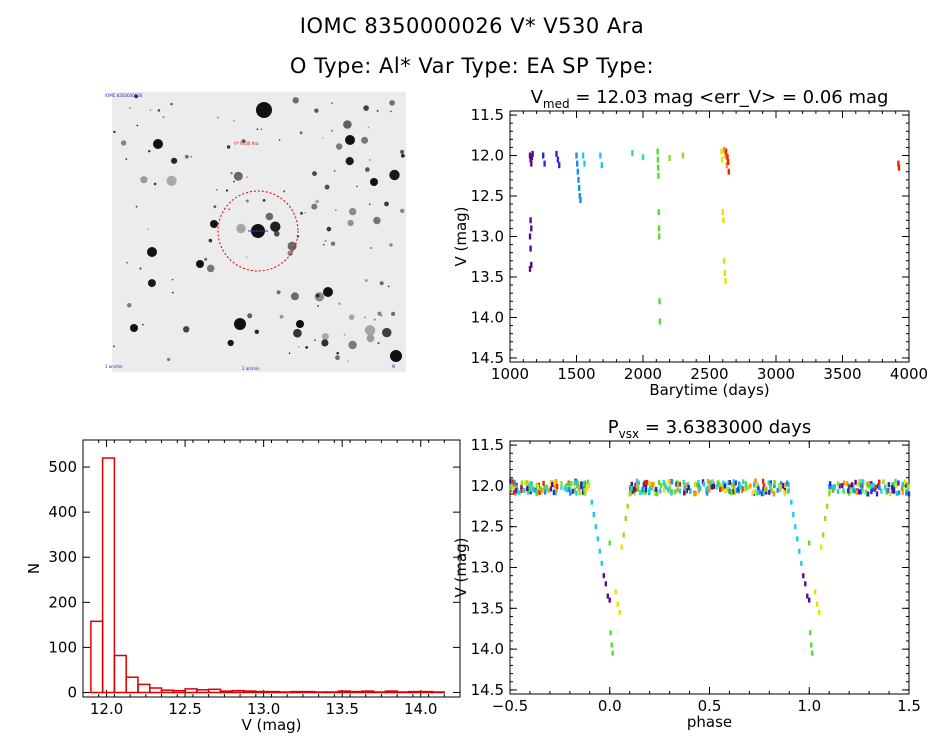  I want to click on x-tick-label: 13.0, so click(263, 709).